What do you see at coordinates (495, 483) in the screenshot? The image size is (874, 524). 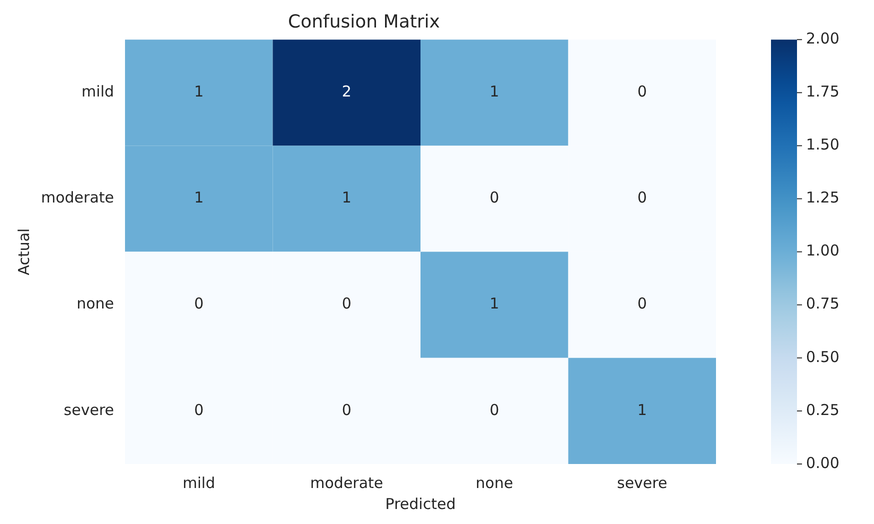 I see `x-tick-label: none` at bounding box center [495, 483].